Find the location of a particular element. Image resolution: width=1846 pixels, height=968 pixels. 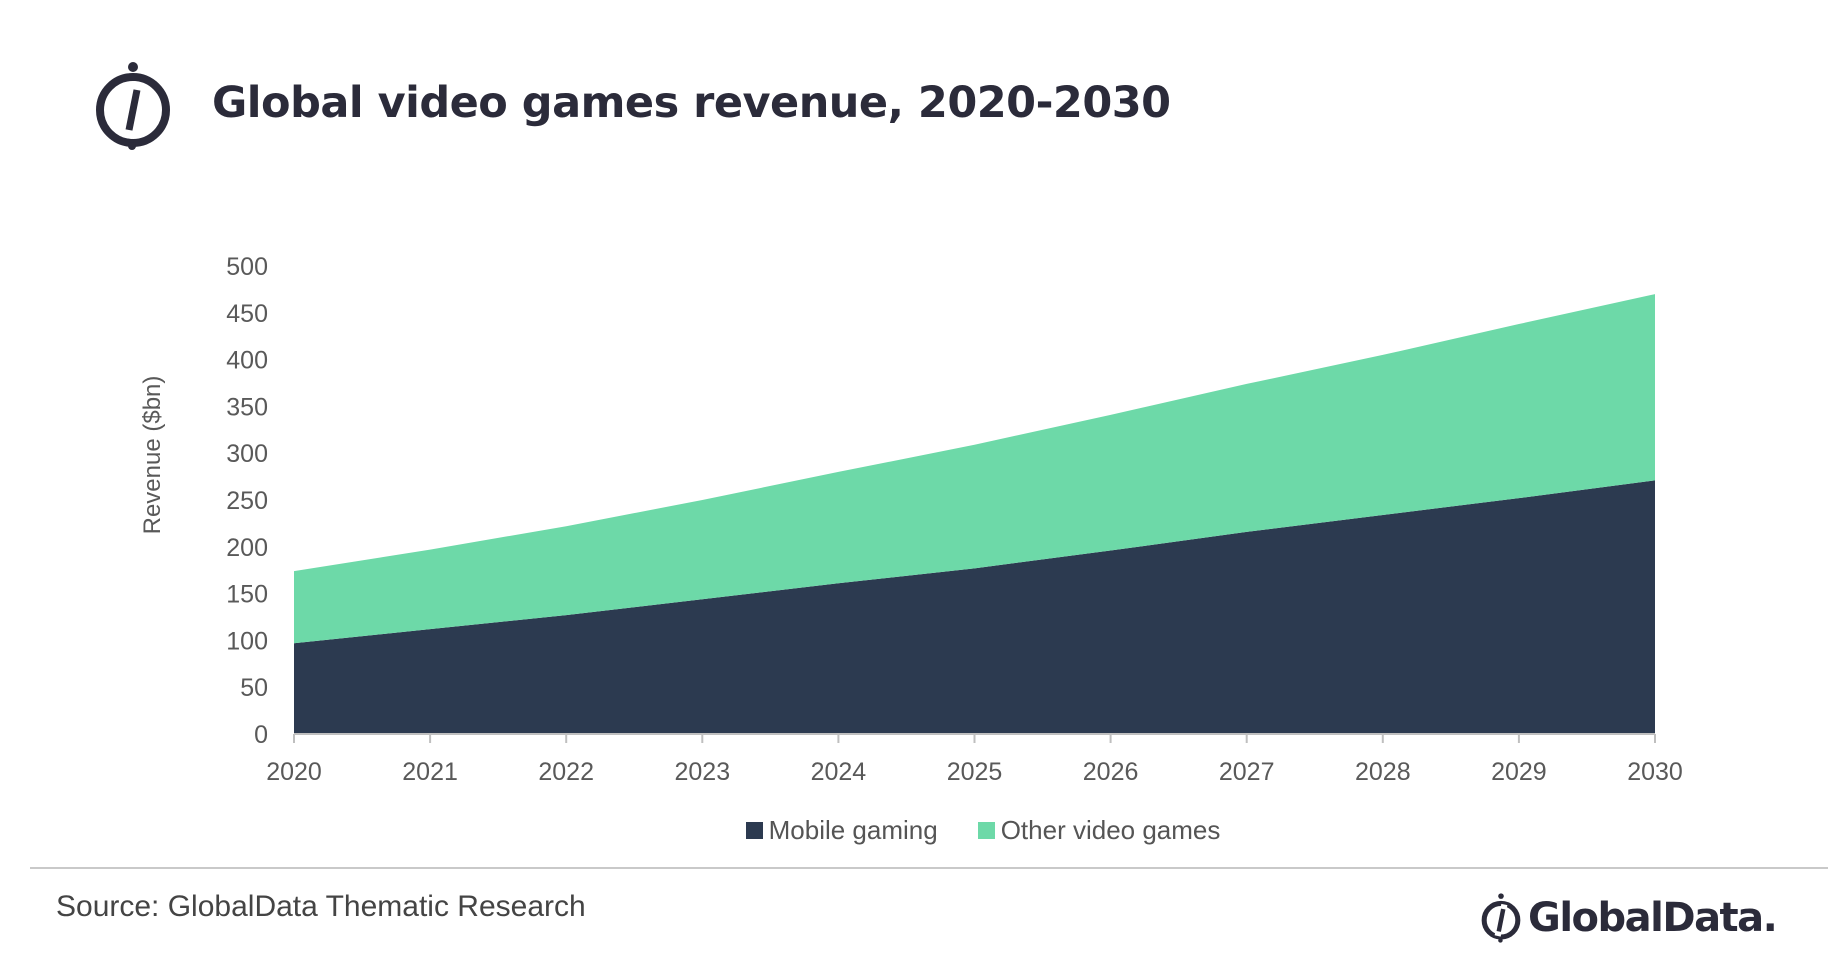

source-note: Source: GlobalData Thematic Research is located at coordinates (321, 906).